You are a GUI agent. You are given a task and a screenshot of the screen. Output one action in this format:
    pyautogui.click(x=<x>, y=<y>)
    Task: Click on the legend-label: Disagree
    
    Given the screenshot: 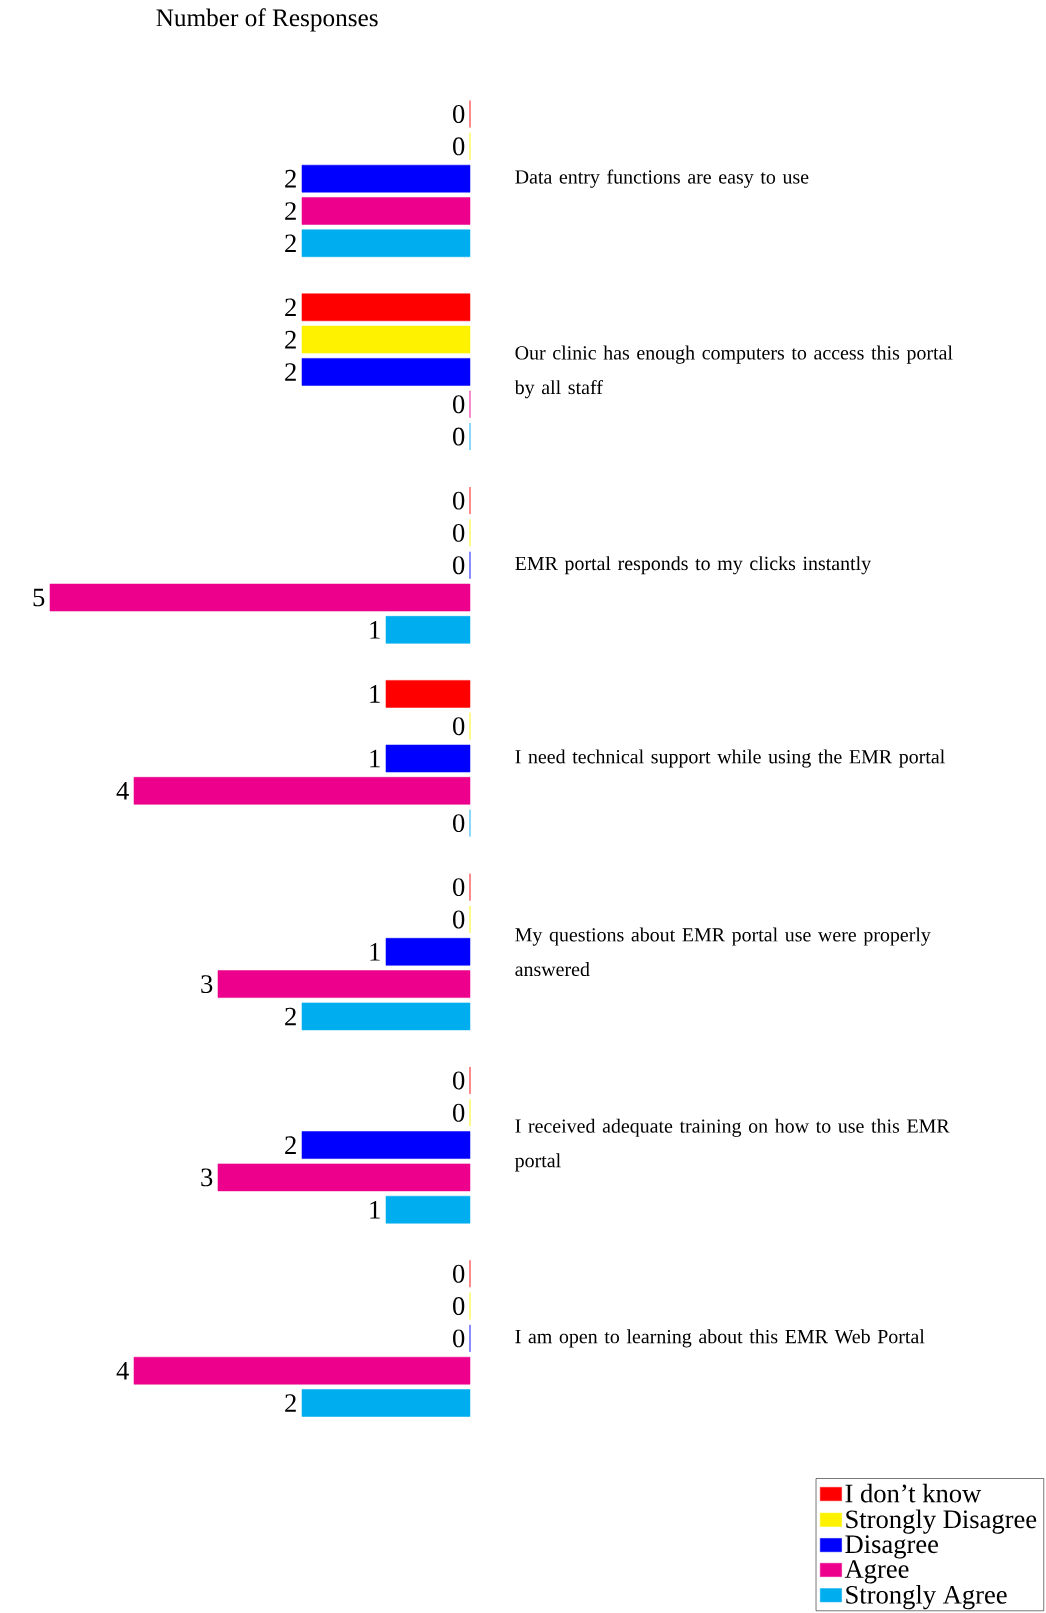 What is the action you would take?
    pyautogui.click(x=892, y=1547)
    